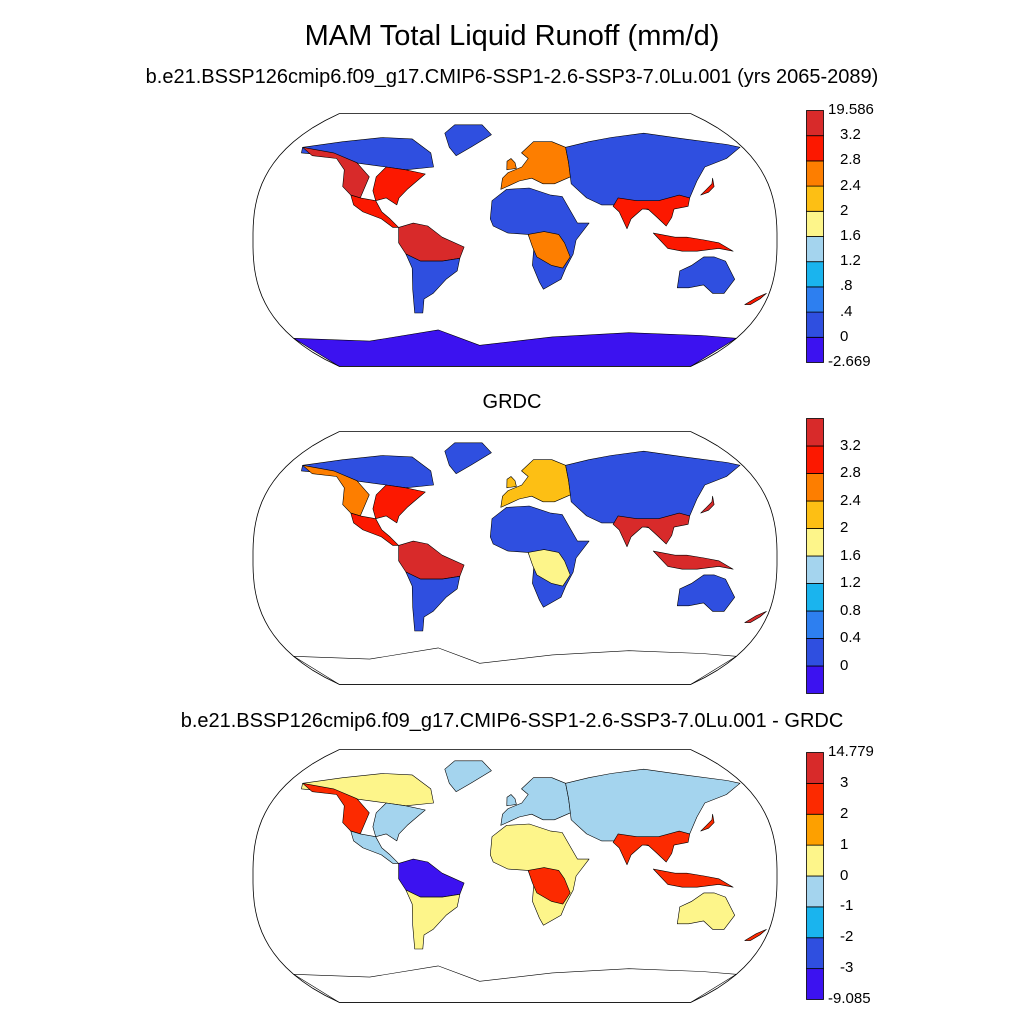  What do you see at coordinates (850, 582) in the screenshot?
I see `colorbar-label: 1.2` at bounding box center [850, 582].